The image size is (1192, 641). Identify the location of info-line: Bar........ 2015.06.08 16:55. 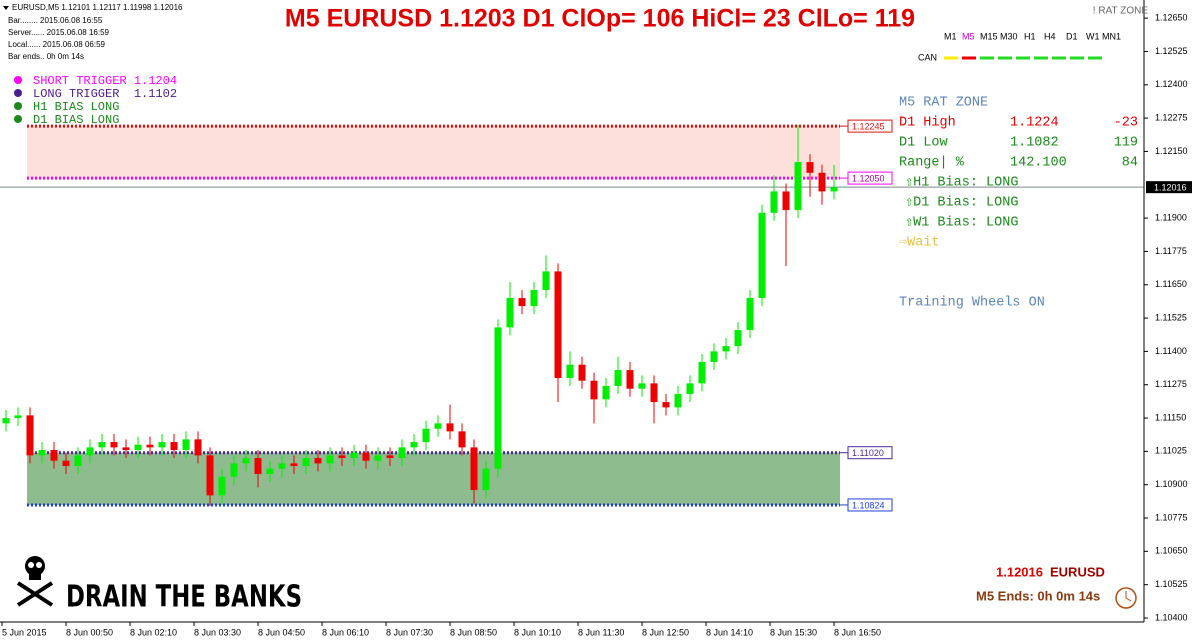
(55, 20).